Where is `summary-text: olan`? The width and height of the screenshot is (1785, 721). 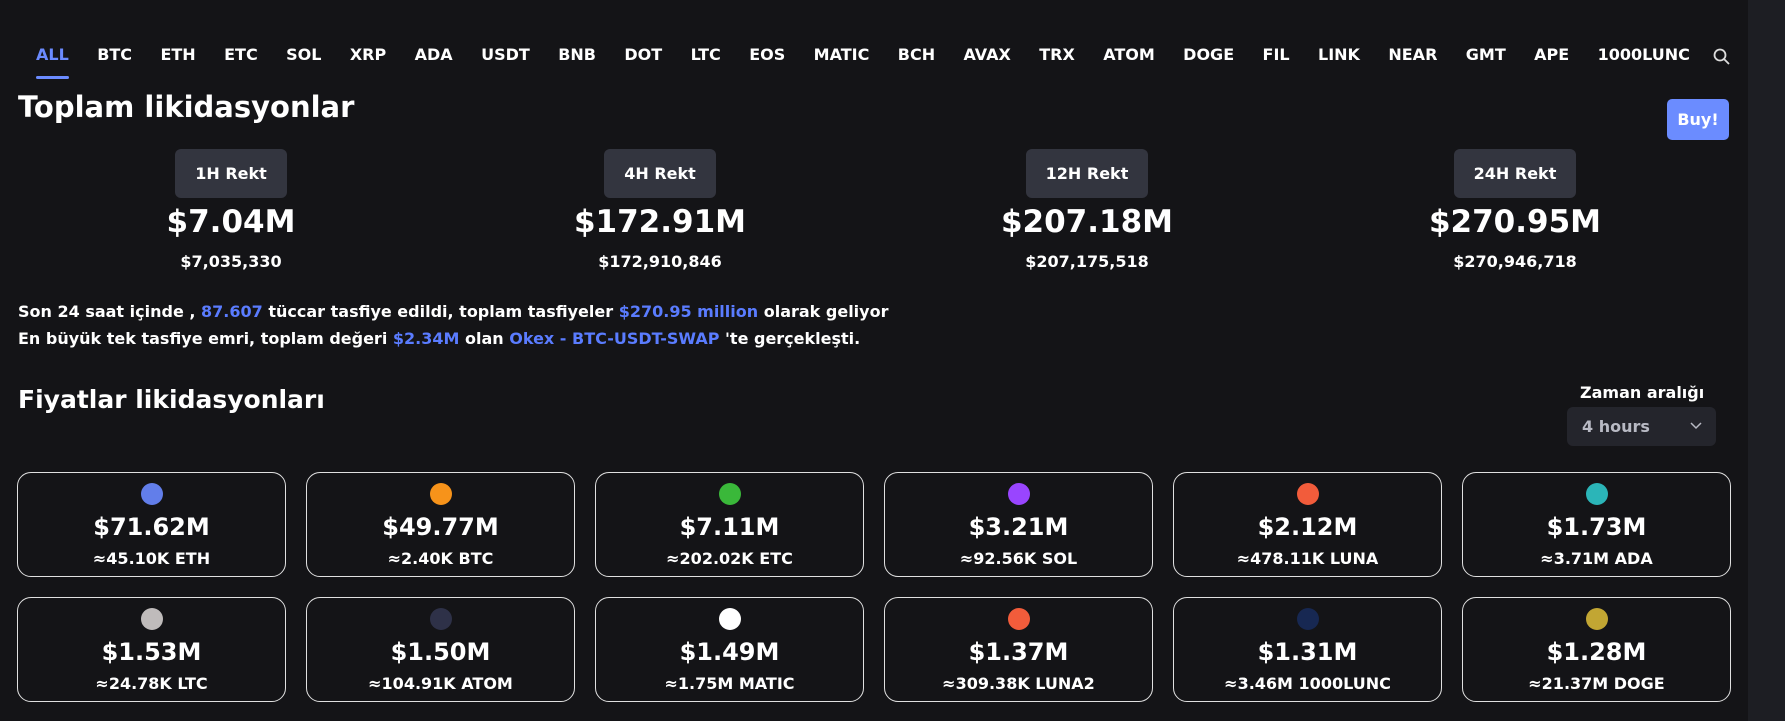
summary-text: olan is located at coordinates (484, 338).